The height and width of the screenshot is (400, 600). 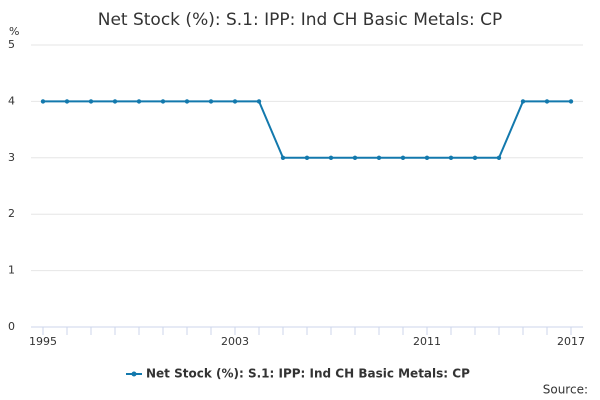 What do you see at coordinates (235, 341) in the screenshot?
I see `x-tick-label: 2003` at bounding box center [235, 341].